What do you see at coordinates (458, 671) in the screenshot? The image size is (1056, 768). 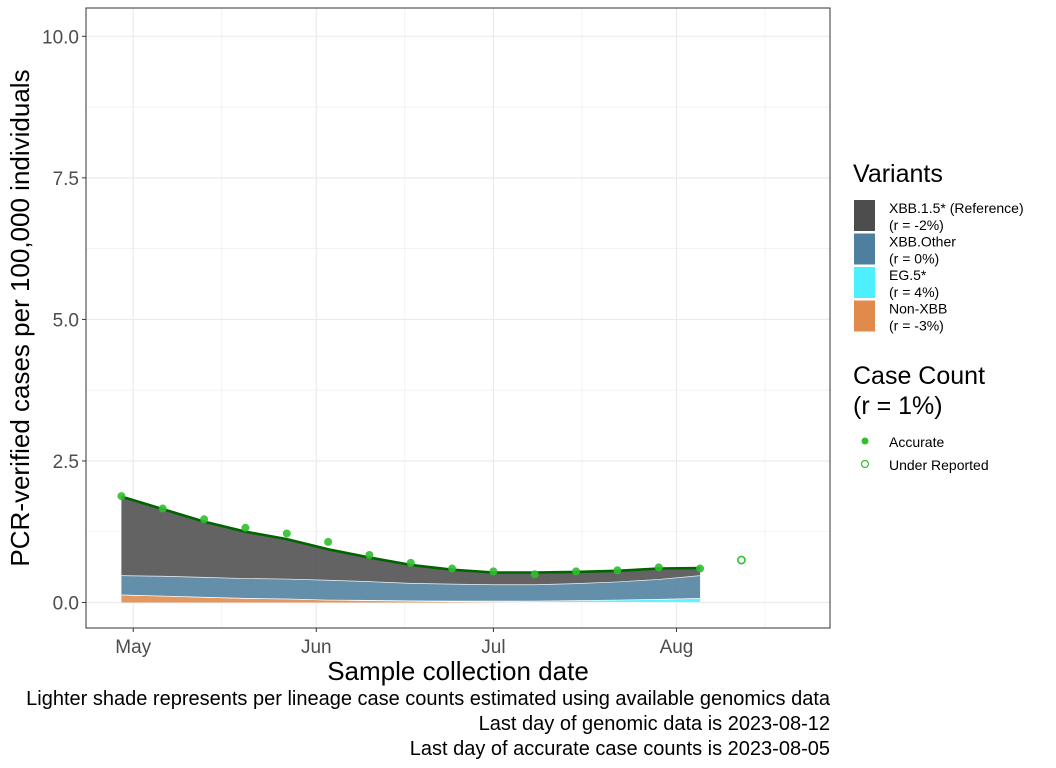 I see `x-axis-title: Sample collection date` at bounding box center [458, 671].